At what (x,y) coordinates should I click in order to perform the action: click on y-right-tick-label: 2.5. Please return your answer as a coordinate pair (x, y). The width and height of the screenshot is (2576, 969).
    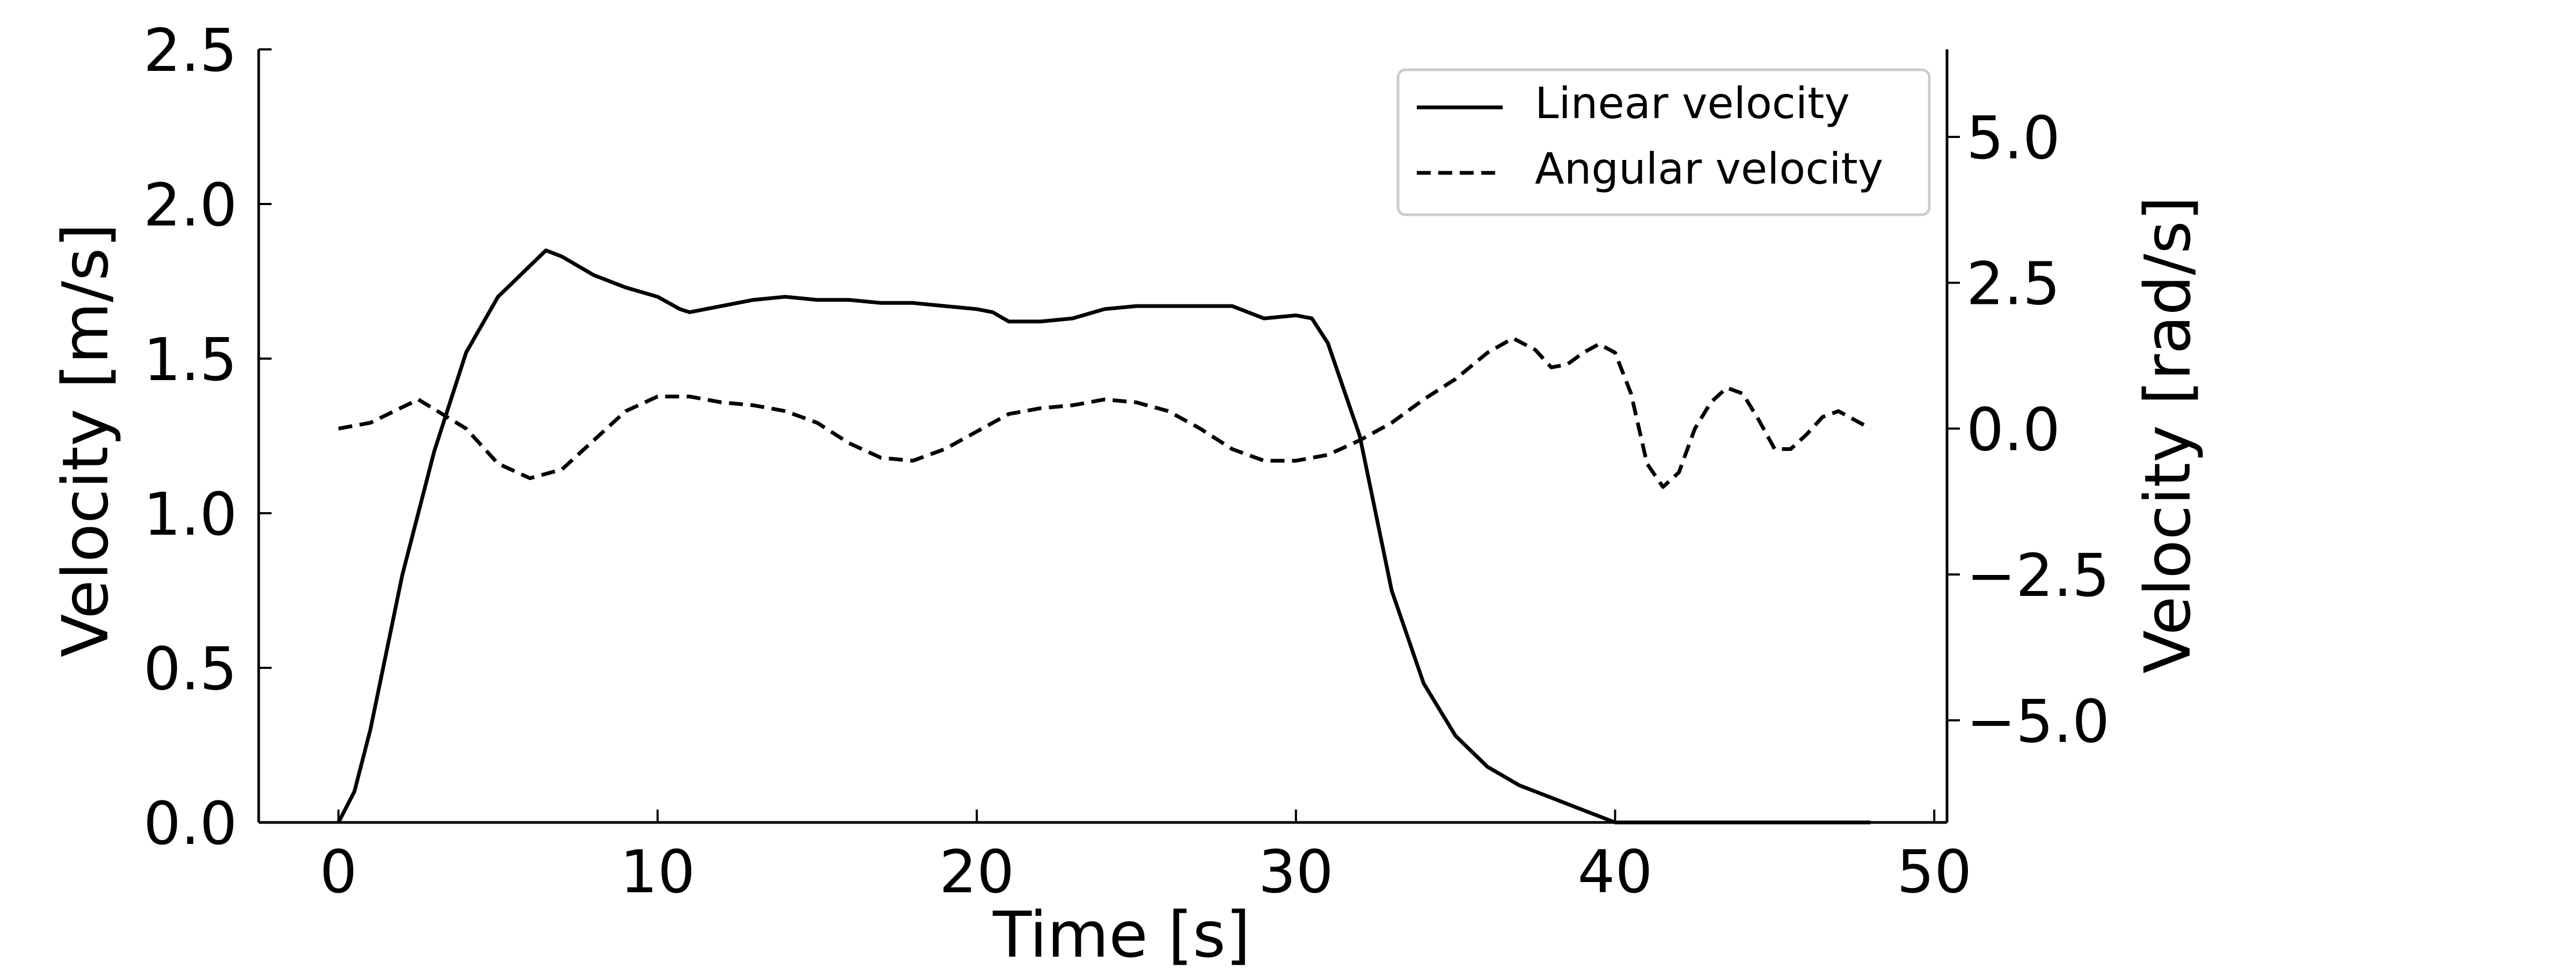
    Looking at the image, I should click on (2013, 284).